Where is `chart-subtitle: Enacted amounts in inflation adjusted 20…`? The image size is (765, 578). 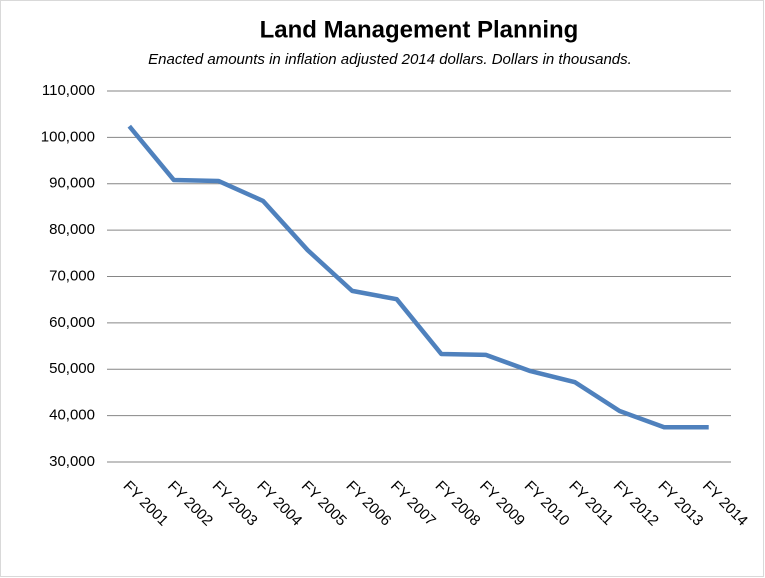
chart-subtitle: Enacted amounts in inflation adjusted 20… is located at coordinates (390, 59).